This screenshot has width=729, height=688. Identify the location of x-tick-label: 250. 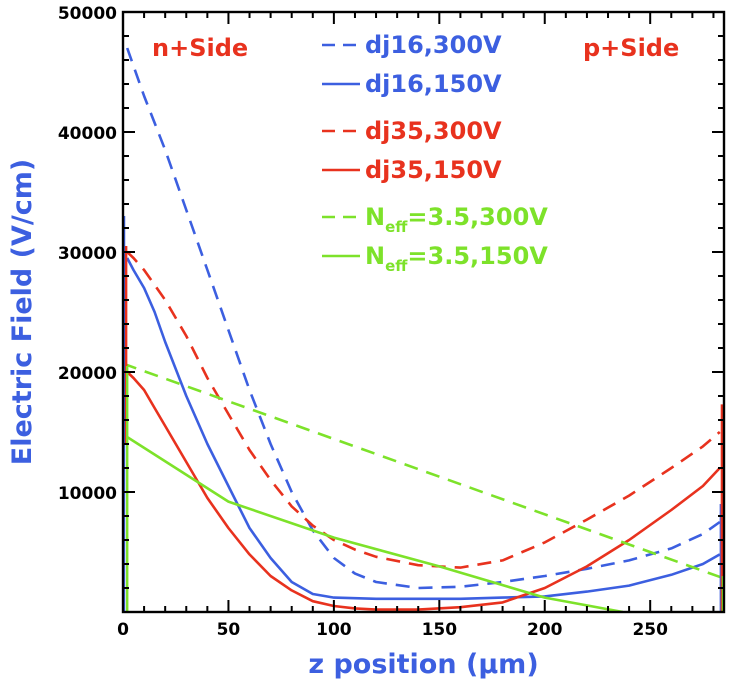
(650, 630).